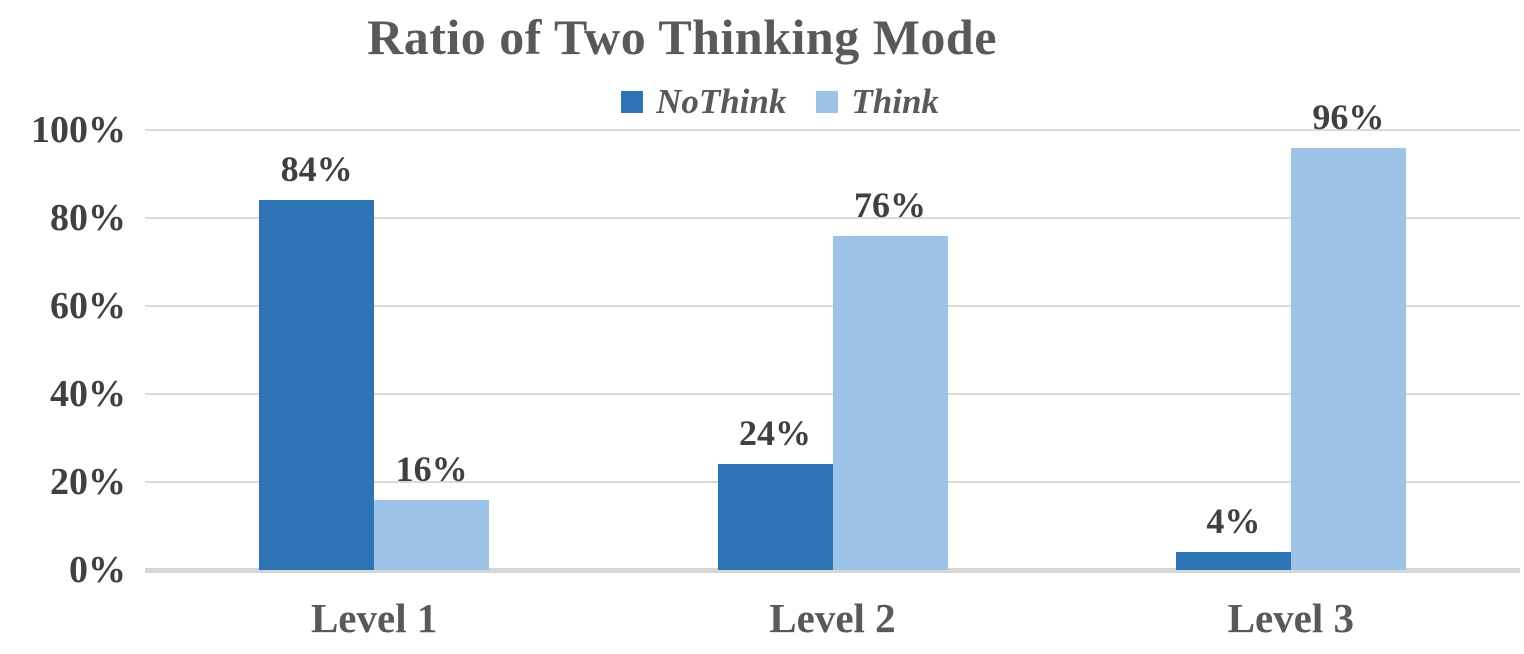  What do you see at coordinates (827, 102) in the screenshot?
I see `legend-swatch-think-icon` at bounding box center [827, 102].